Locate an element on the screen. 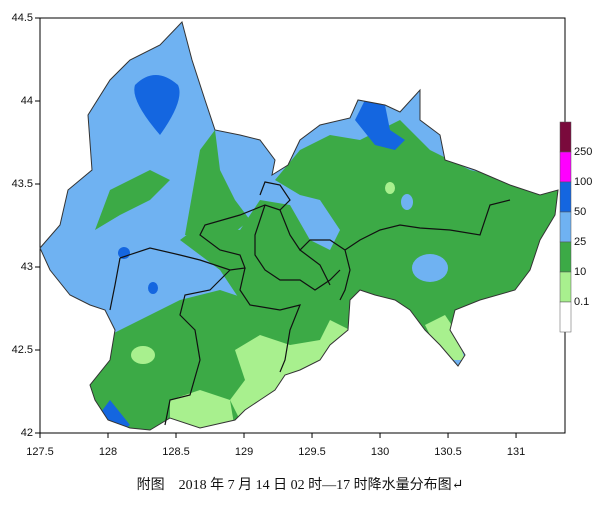 This screenshot has width=594, height=505. y-tick-label: 44 is located at coordinates (27, 101).